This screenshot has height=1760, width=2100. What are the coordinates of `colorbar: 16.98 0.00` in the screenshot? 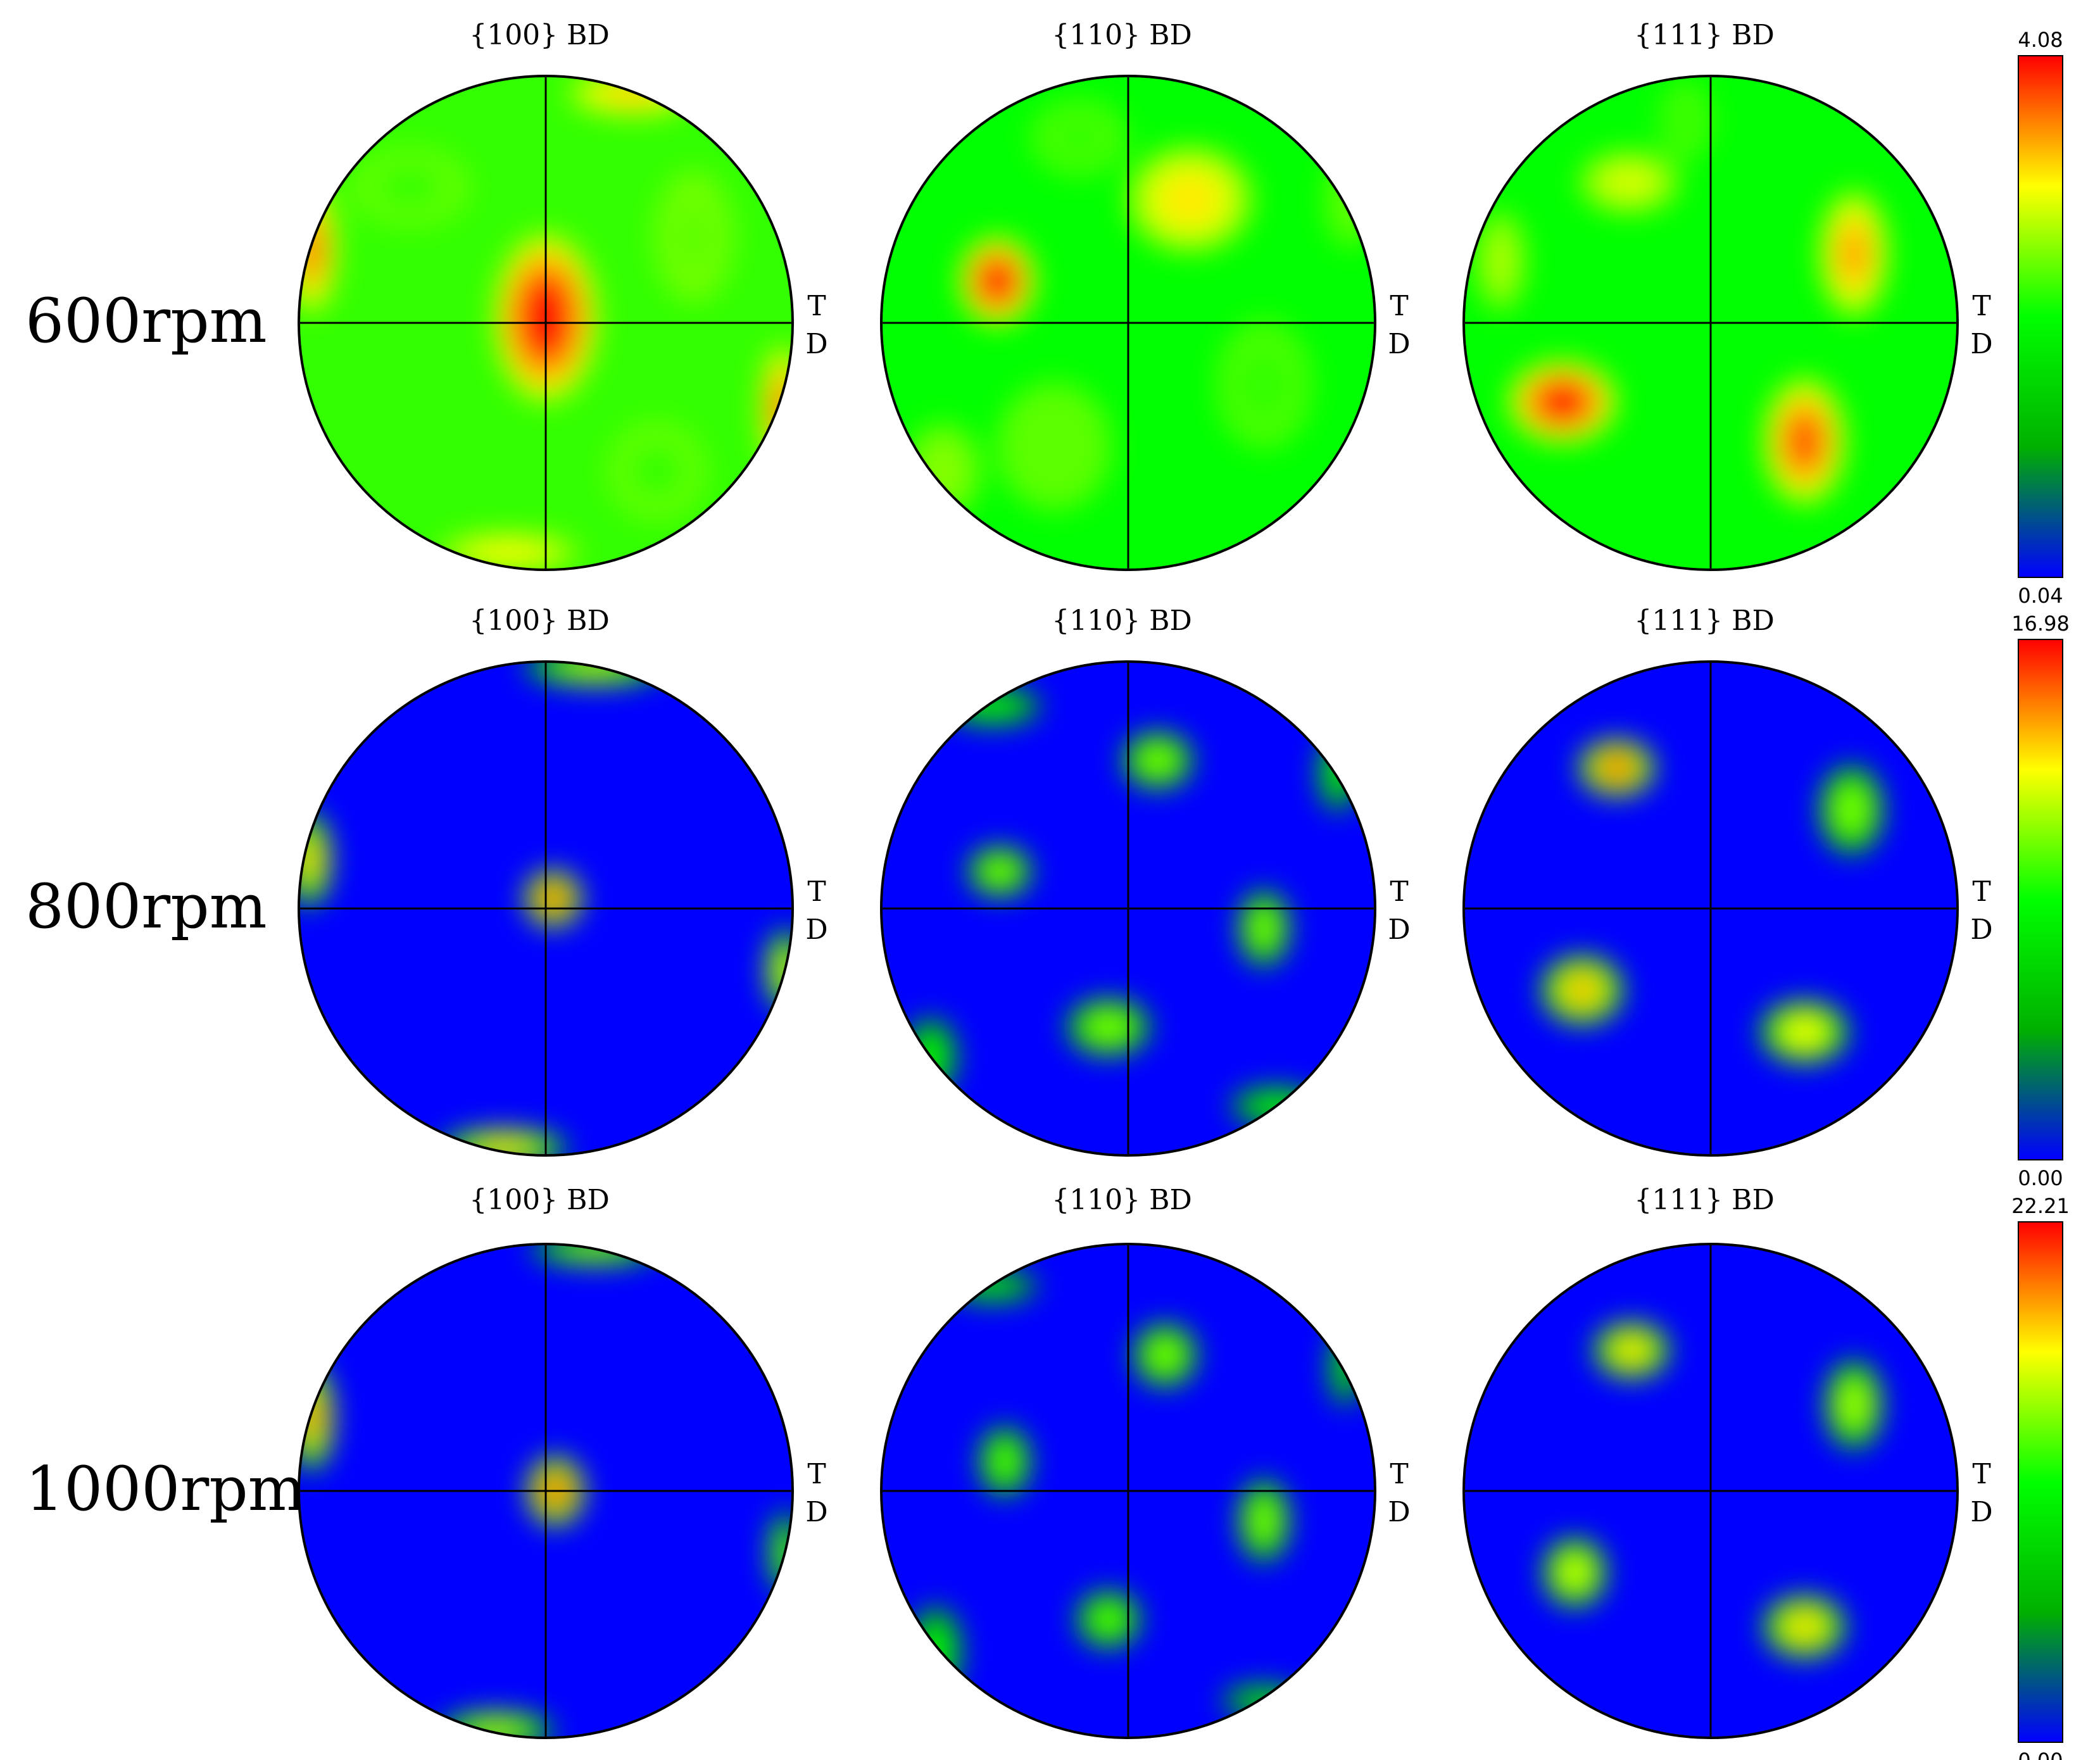 It's located at (2040, 901).